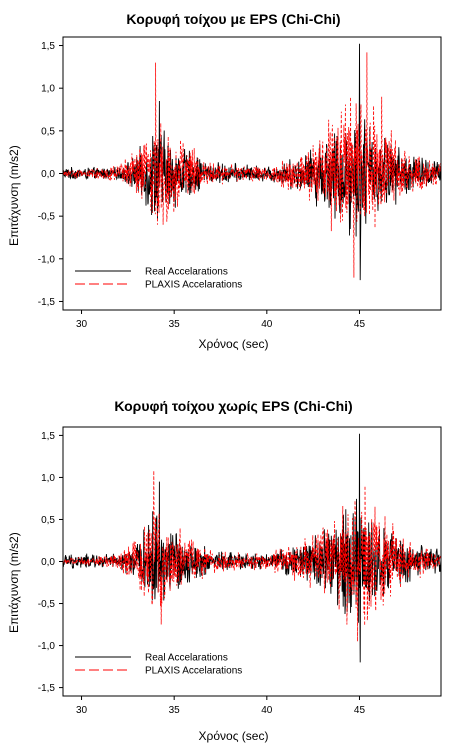 This screenshot has height=756, width=467. Describe the element at coordinates (233, 19) in the screenshot. I see `chart-title: Κορυφή τοίχου με EPS (Chi-Chi)` at that location.